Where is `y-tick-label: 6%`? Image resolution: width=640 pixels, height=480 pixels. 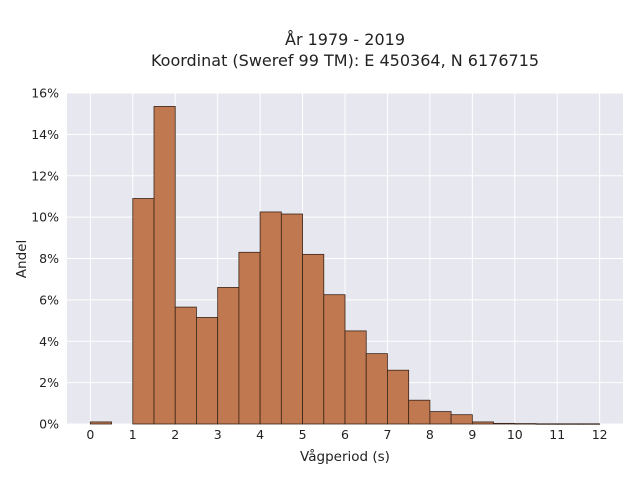 y-tick-label: 6% is located at coordinates (49, 299).